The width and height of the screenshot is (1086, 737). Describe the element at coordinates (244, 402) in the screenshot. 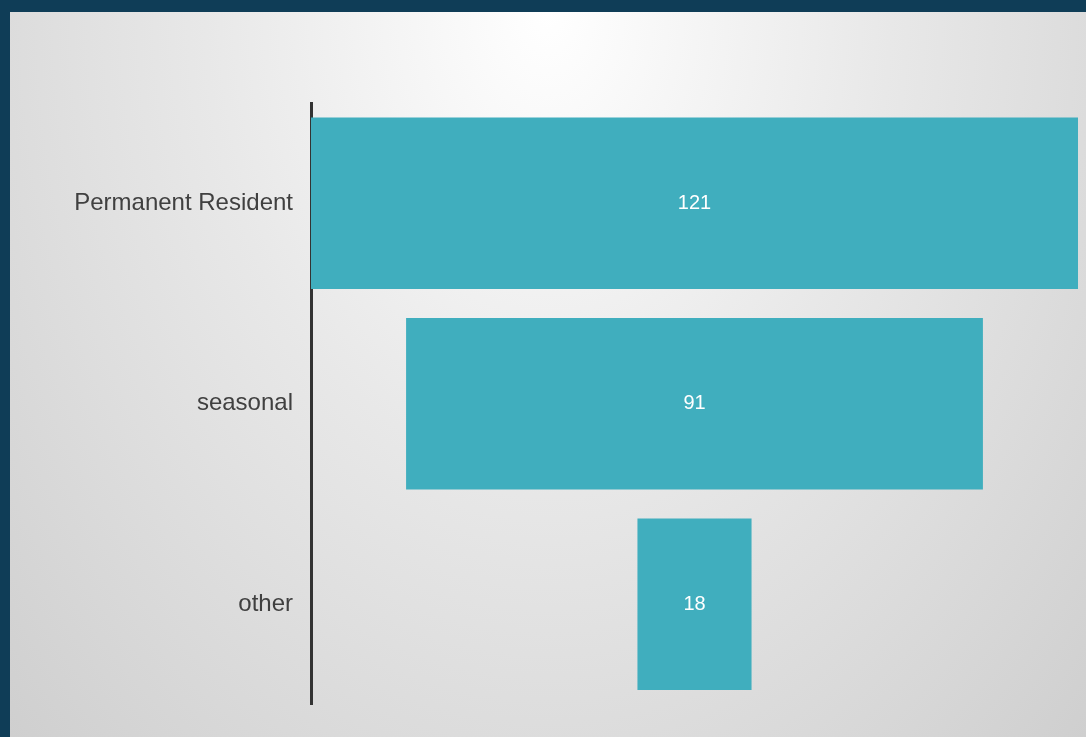

I see `category-label: seasonal` at that location.